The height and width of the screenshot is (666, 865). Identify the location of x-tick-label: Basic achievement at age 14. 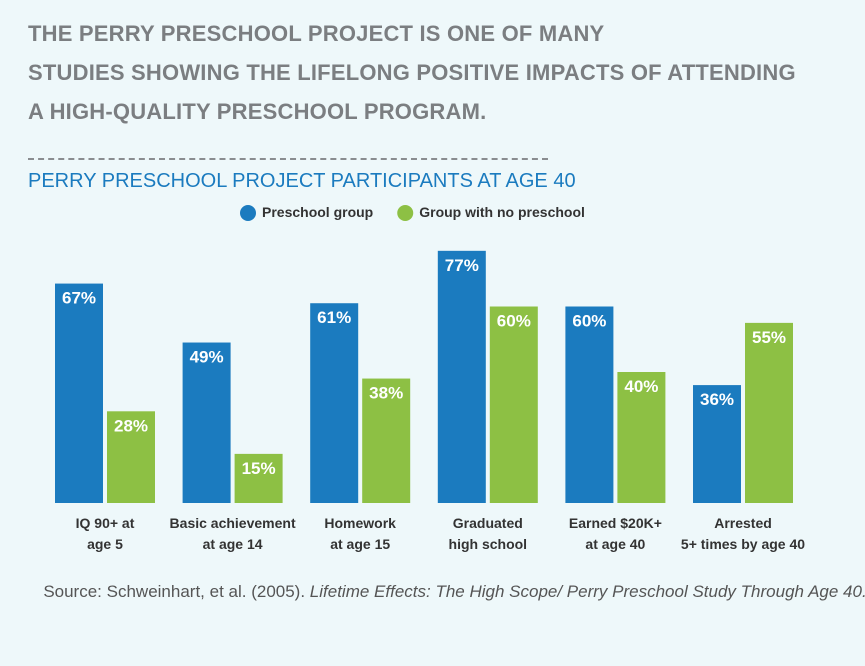
(232, 533).